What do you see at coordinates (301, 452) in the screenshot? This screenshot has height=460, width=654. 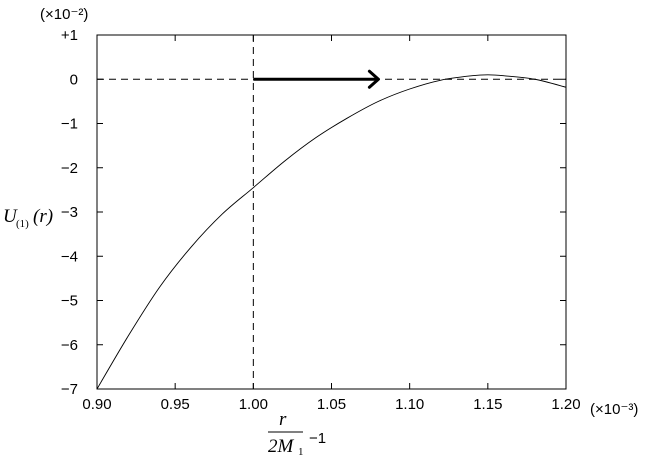 I see `x-axis-label-denominator-sub: 1` at bounding box center [301, 452].